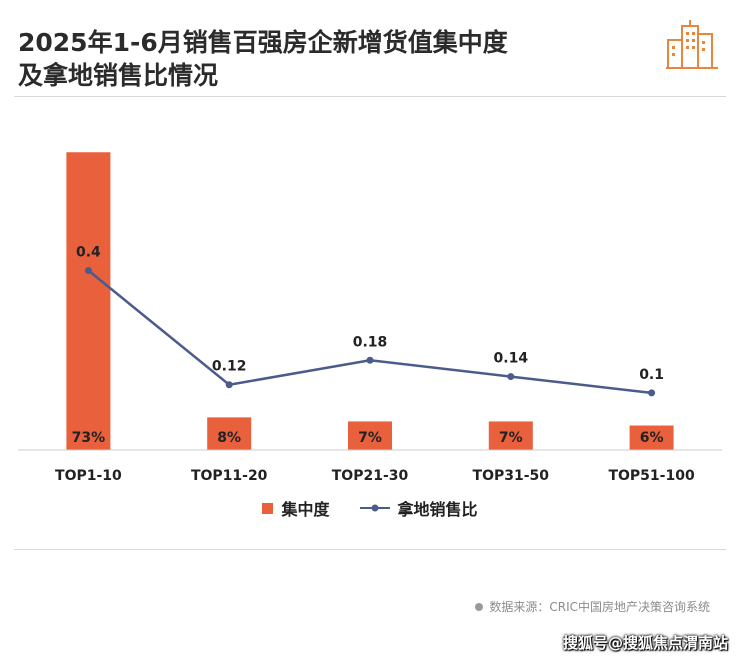 The image size is (740, 661). What do you see at coordinates (370, 96) in the screenshot?
I see `top-divider` at bounding box center [370, 96].